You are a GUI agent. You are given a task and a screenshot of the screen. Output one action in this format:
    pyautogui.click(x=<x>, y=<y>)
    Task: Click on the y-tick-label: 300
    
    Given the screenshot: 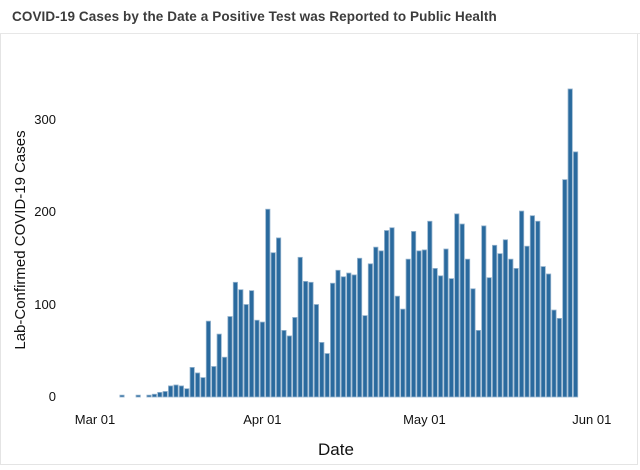 What is the action you would take?
    pyautogui.click(x=45, y=119)
    